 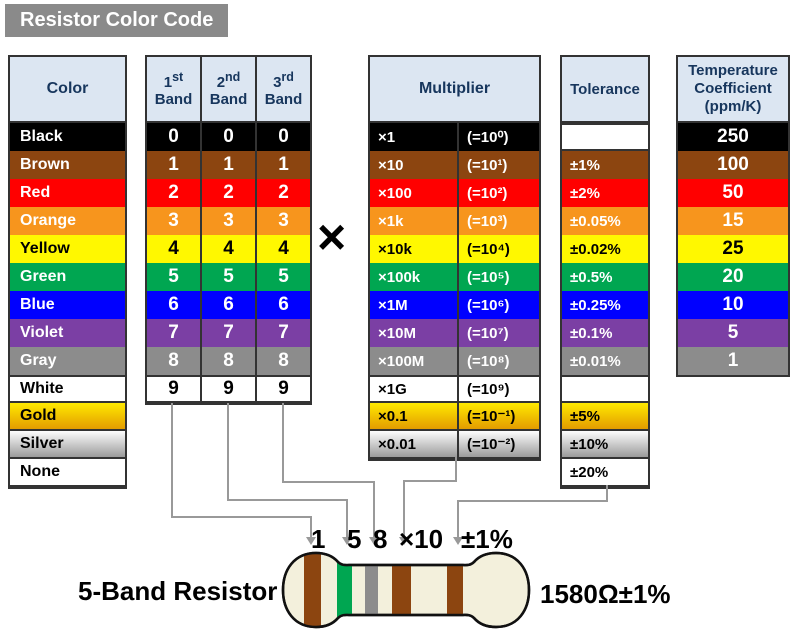 What do you see at coordinates (67, 277) in the screenshot?
I see `color-row-green: Green` at bounding box center [67, 277].